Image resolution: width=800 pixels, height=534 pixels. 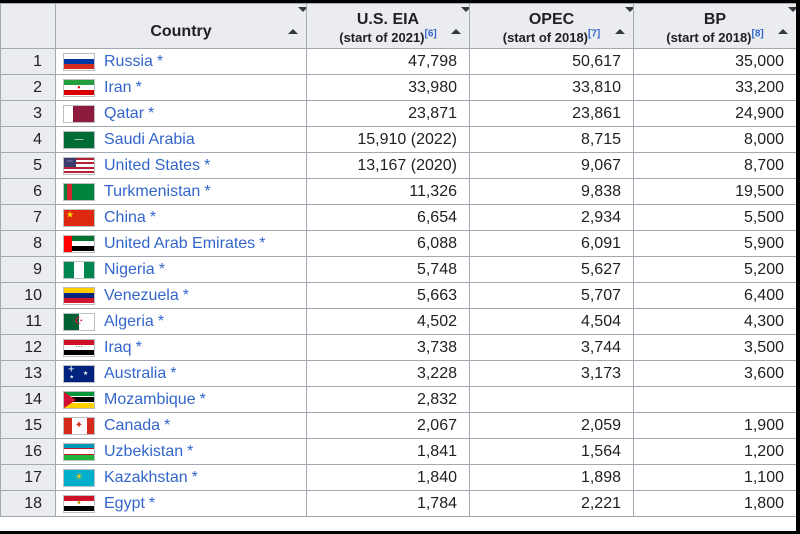 What do you see at coordinates (398, 113) in the screenshot?
I see `table-row: 3 Qatar * 23,871 23,861 24,900` at bounding box center [398, 113].